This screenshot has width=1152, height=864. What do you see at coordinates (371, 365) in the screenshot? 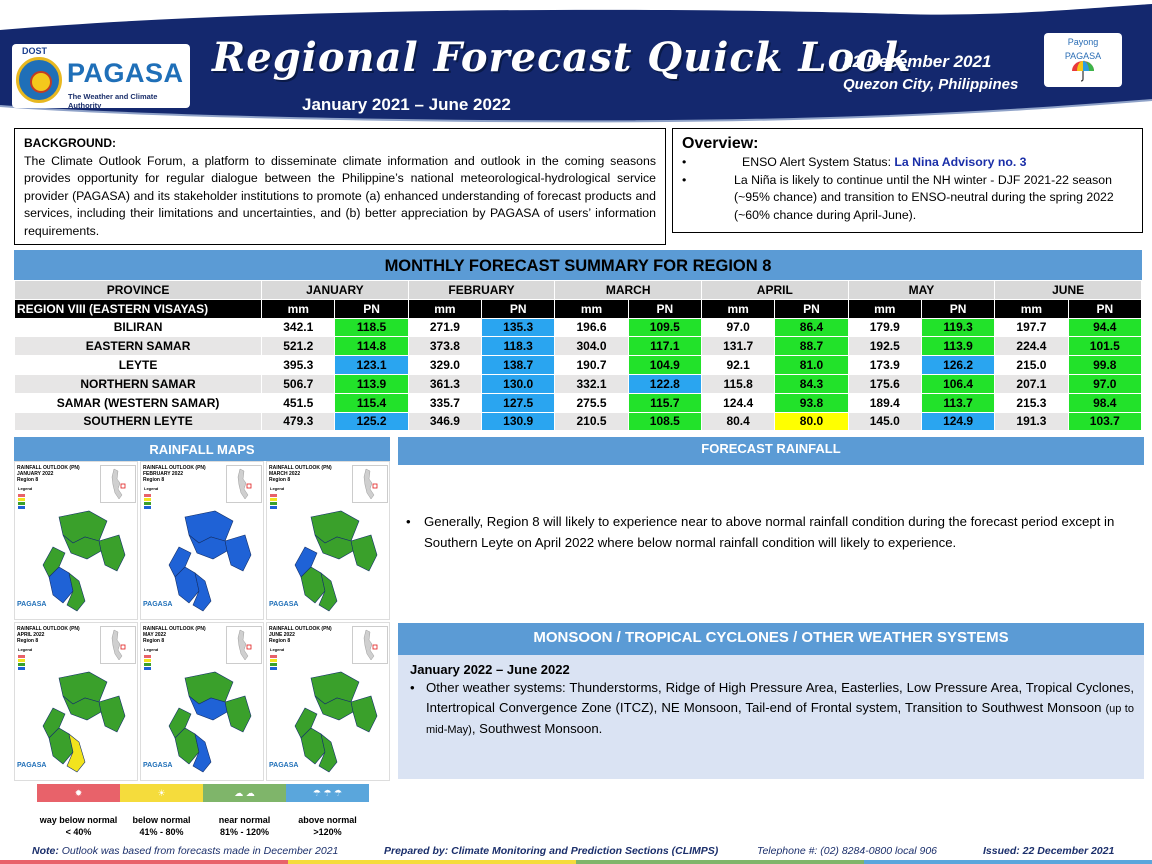
I see `pn-value: 123.1` at bounding box center [371, 365].